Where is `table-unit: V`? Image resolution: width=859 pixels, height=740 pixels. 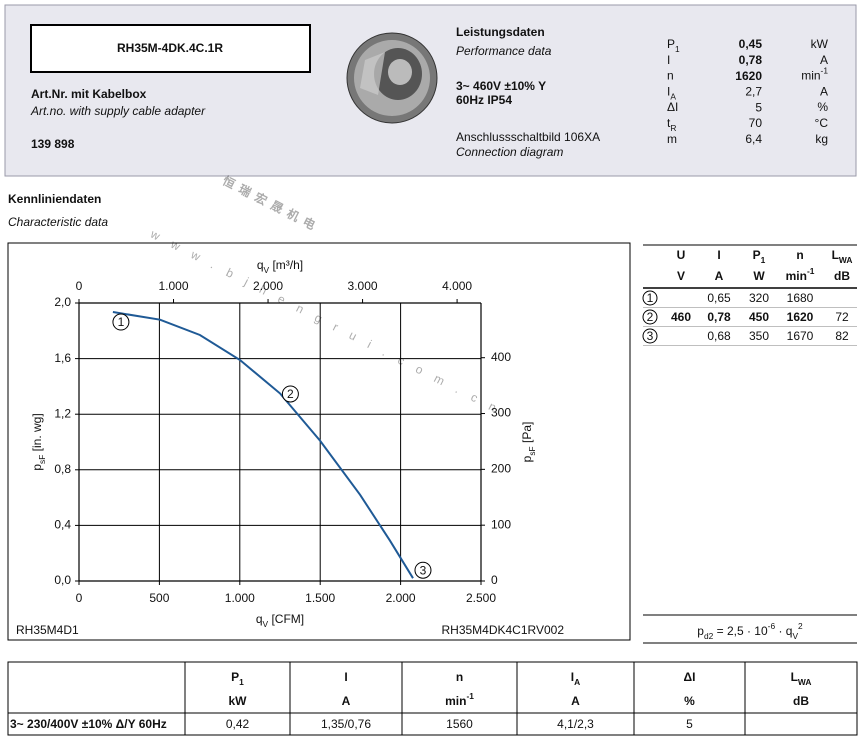
table-unit: V is located at coordinates (681, 276).